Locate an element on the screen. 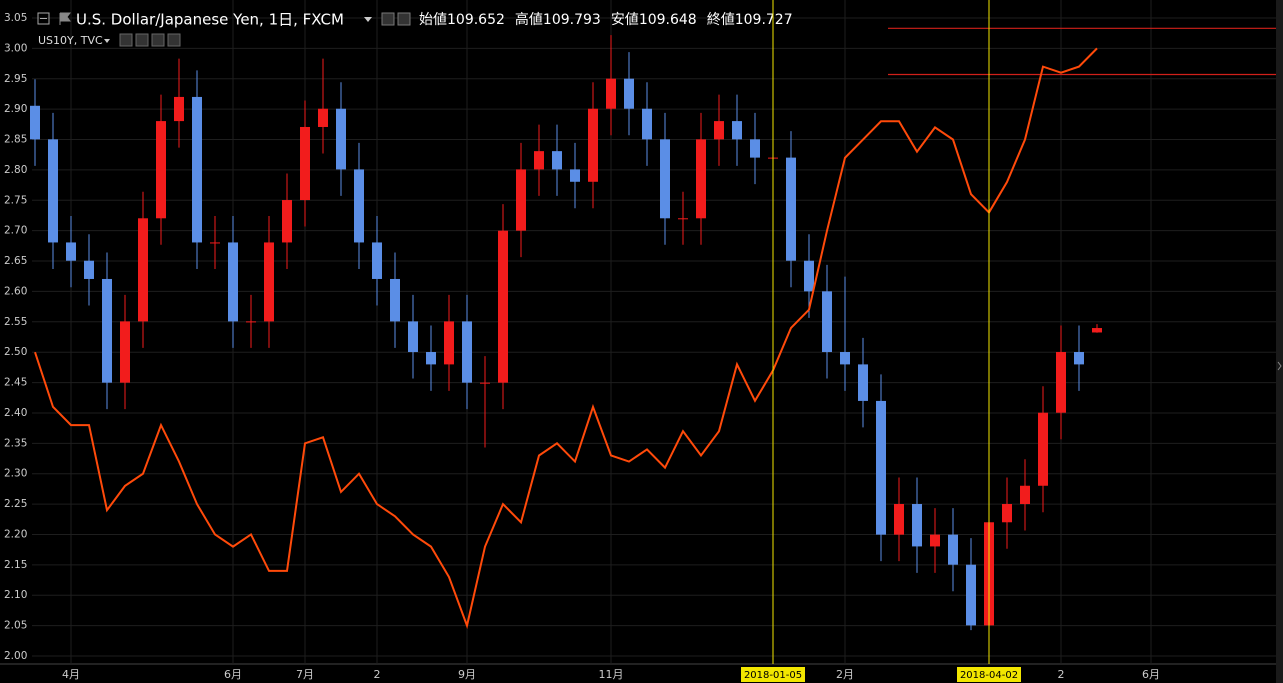 The width and height of the screenshot is (1283, 683). symbol-title: U.S. Dollar/Japanese Yen, 1日, FXCM is located at coordinates (210, 20).